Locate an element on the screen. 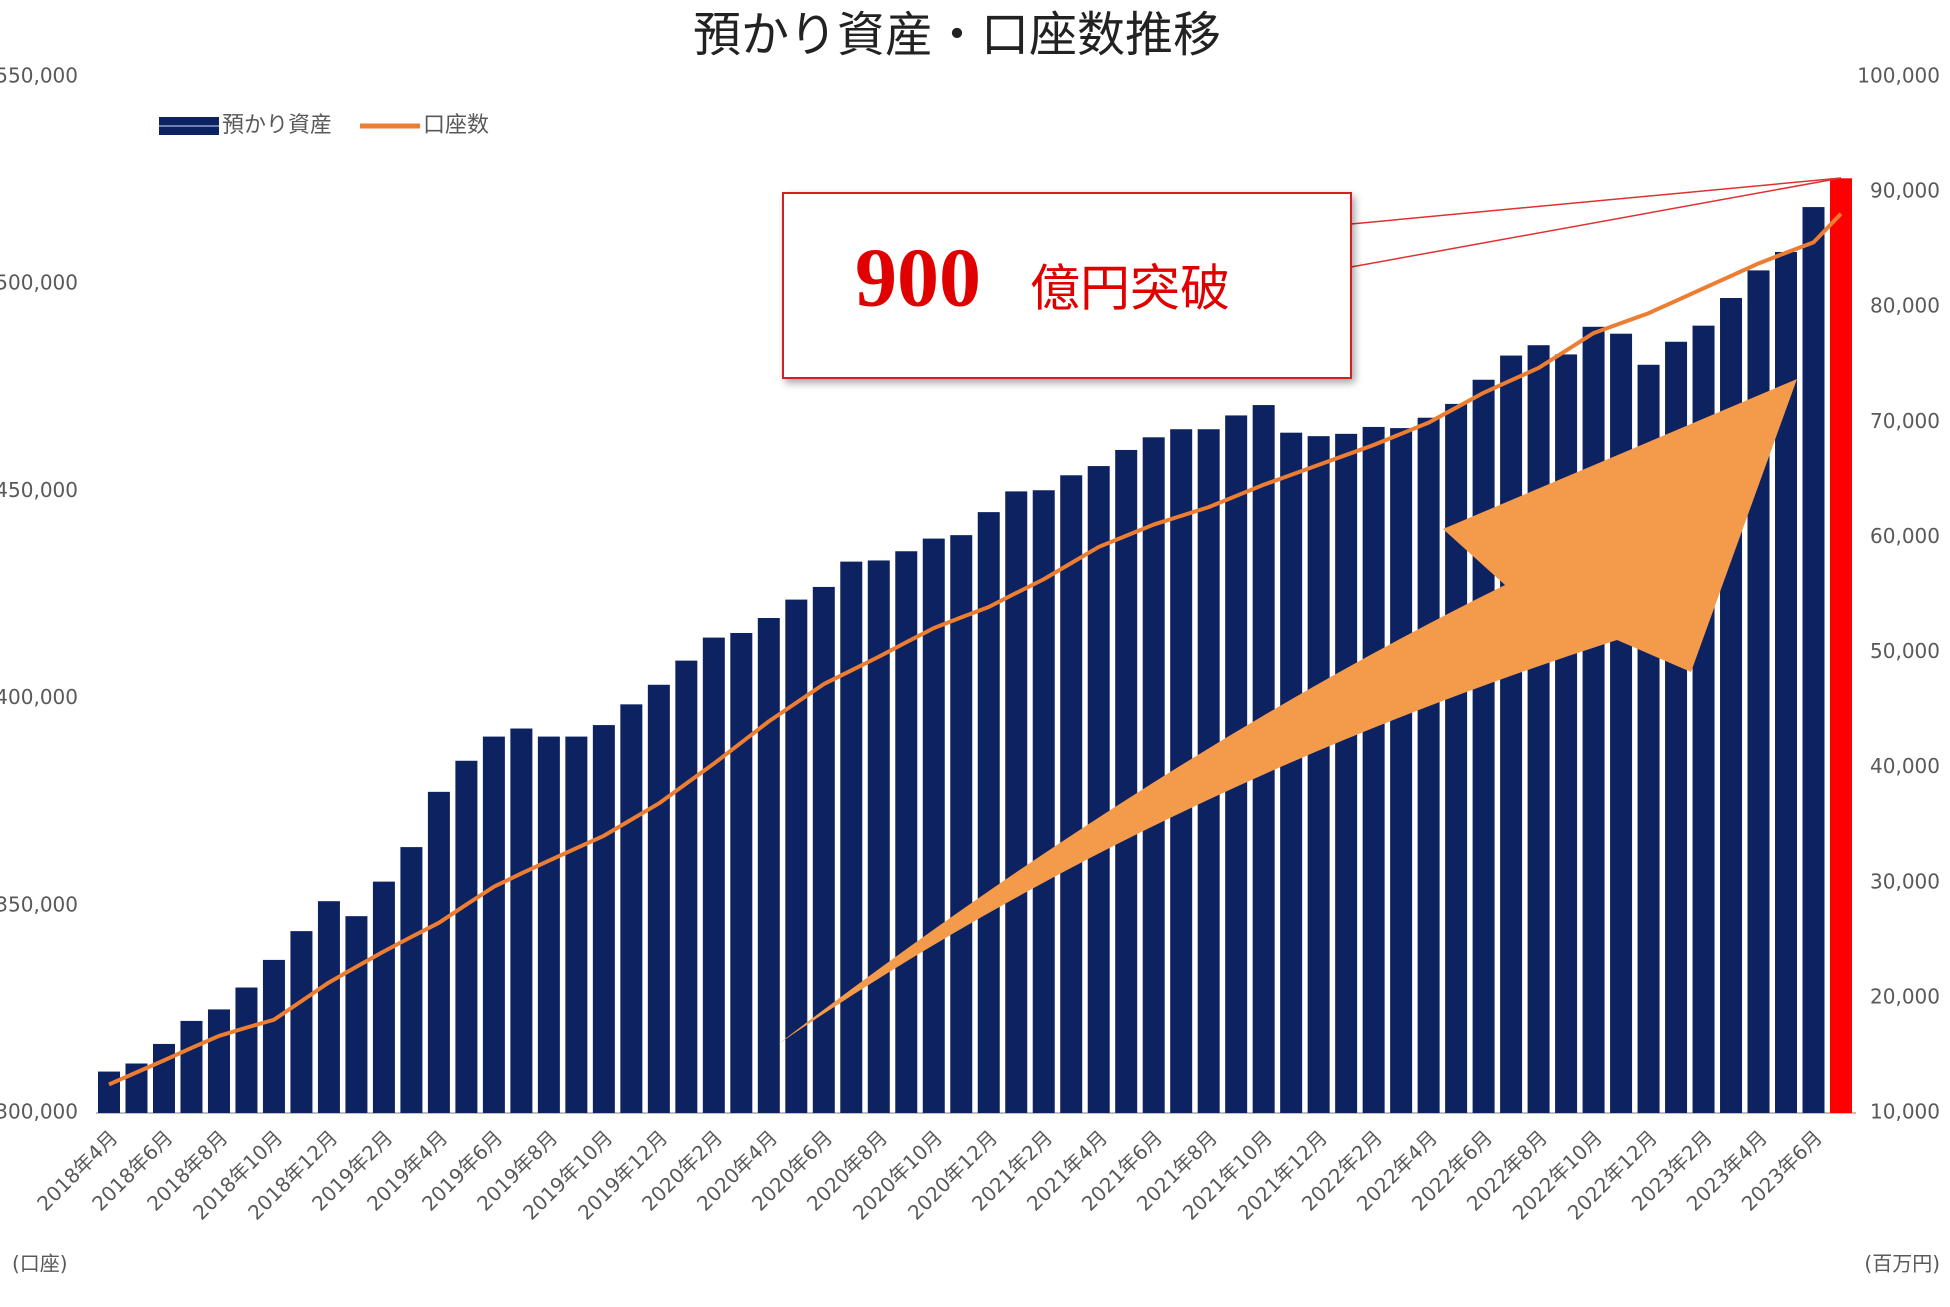 Image resolution: width=1950 pixels, height=1307 pixels. y2-tick-label: 40,000 is located at coordinates (1905, 766).